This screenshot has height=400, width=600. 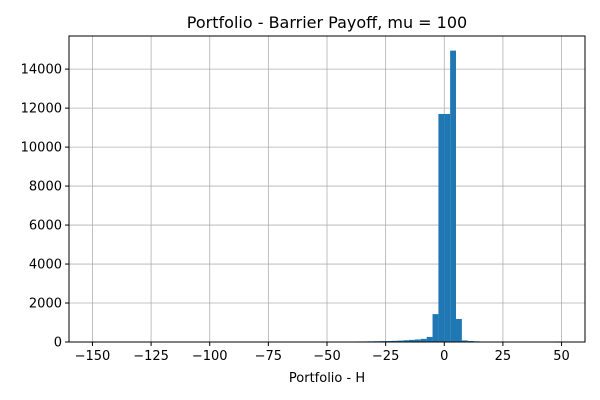 What do you see at coordinates (45, 207) in the screenshot?
I see `y-axis-ticks: 0 2000 4000 6000 8000 10000 12000 14000` at bounding box center [45, 207].